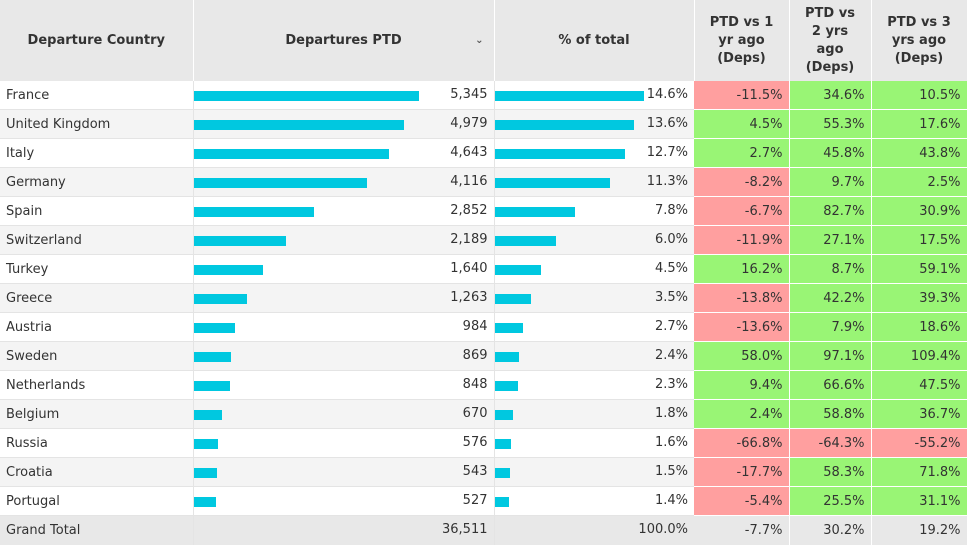  What do you see at coordinates (97, 385) in the screenshot?
I see `country-cell: Netherlands` at bounding box center [97, 385].